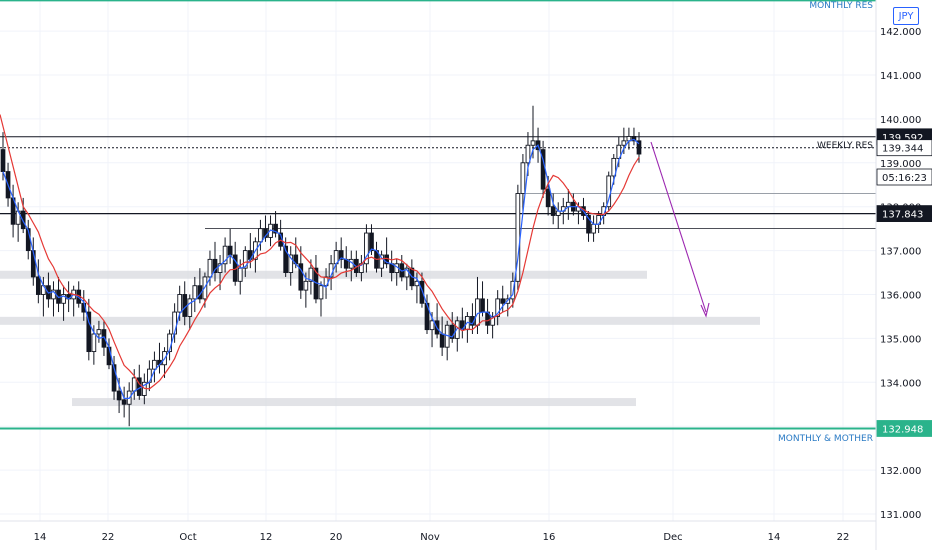 Image resolution: width=932 pixels, height=550 pixels. Describe the element at coordinates (845, 146) in the screenshot. I see `level-annotation: WEEKLY RES` at that location.